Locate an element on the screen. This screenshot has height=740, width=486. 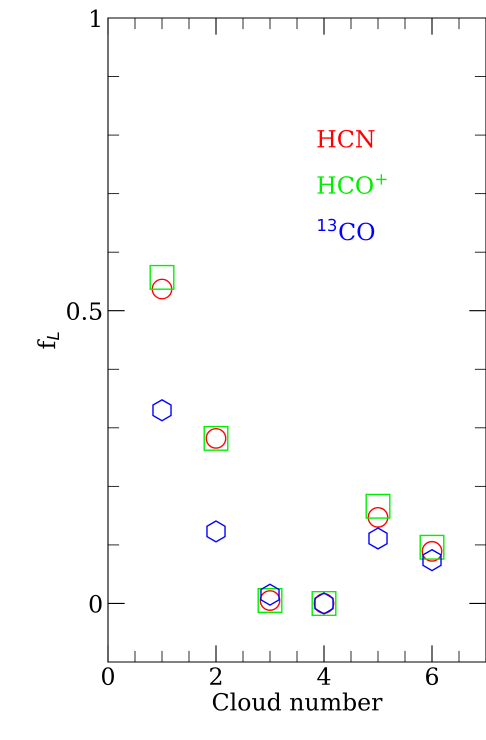
y-tick-label: 0 is located at coordinates (96, 603).